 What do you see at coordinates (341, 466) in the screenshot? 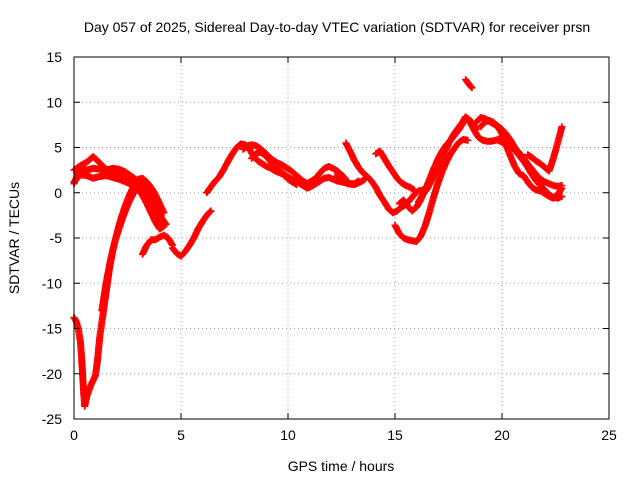
I see `x-axis-label: GPS time / hours` at bounding box center [341, 466].